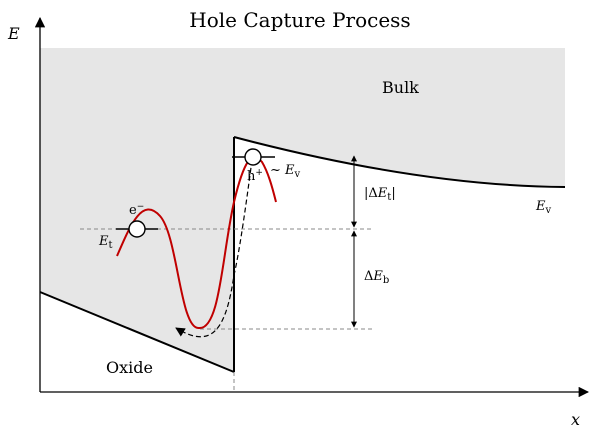 This screenshot has width=600, height=432. What do you see at coordinates (575, 419) in the screenshot?
I see `x-axis-label: x` at bounding box center [575, 419].